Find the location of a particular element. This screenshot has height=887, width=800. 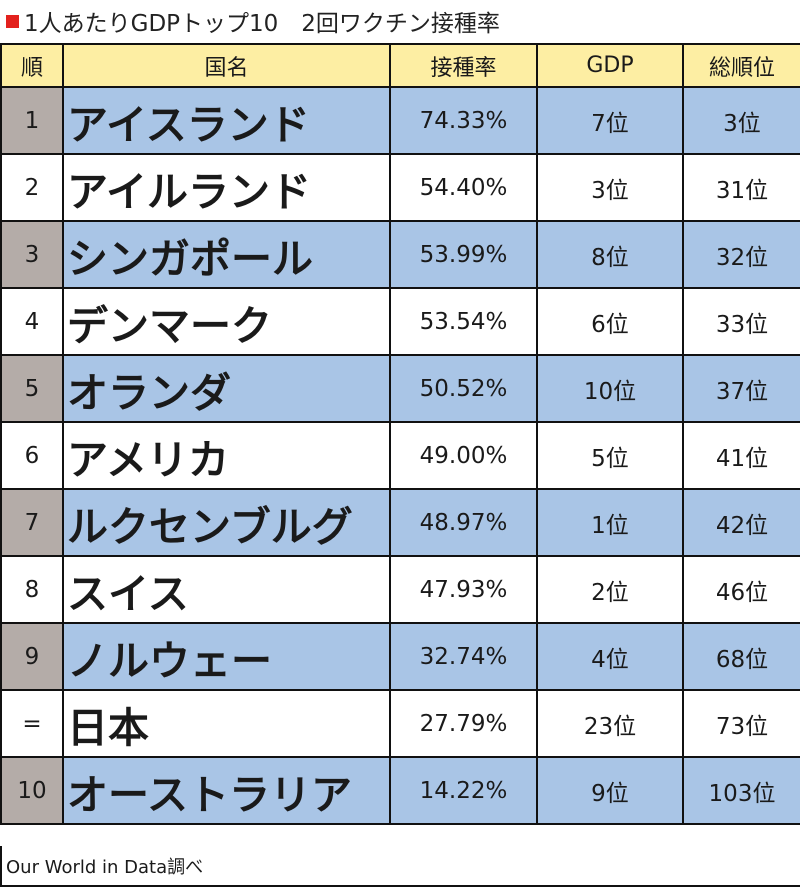

country-cell: ルクセンブルグ is located at coordinates (226, 522).